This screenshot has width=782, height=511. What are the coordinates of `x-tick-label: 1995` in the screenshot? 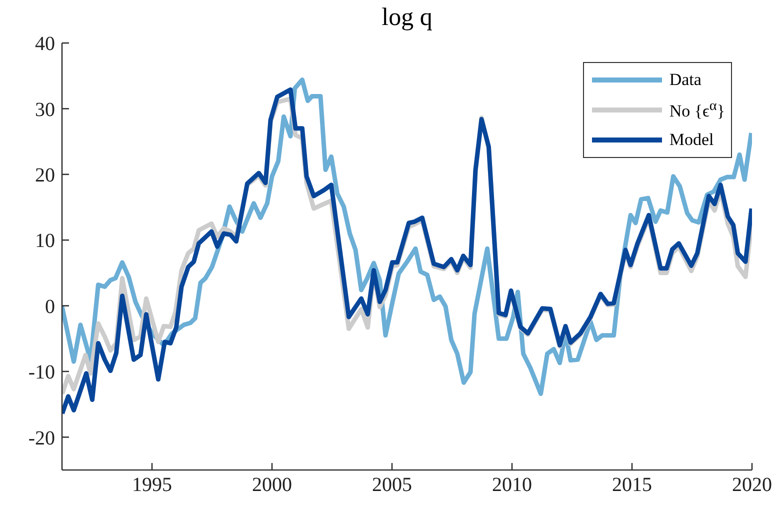 It's located at (152, 485).